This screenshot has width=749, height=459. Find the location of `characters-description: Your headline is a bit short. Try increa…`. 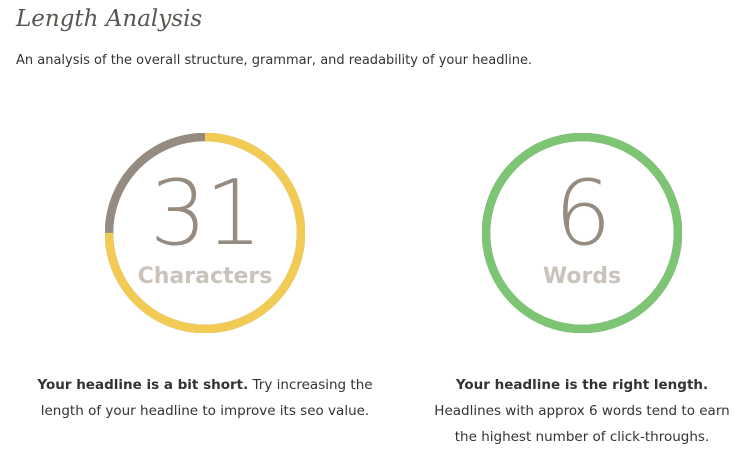

characters-description: Your headline is a bit short. Try increa… is located at coordinates (205, 398).